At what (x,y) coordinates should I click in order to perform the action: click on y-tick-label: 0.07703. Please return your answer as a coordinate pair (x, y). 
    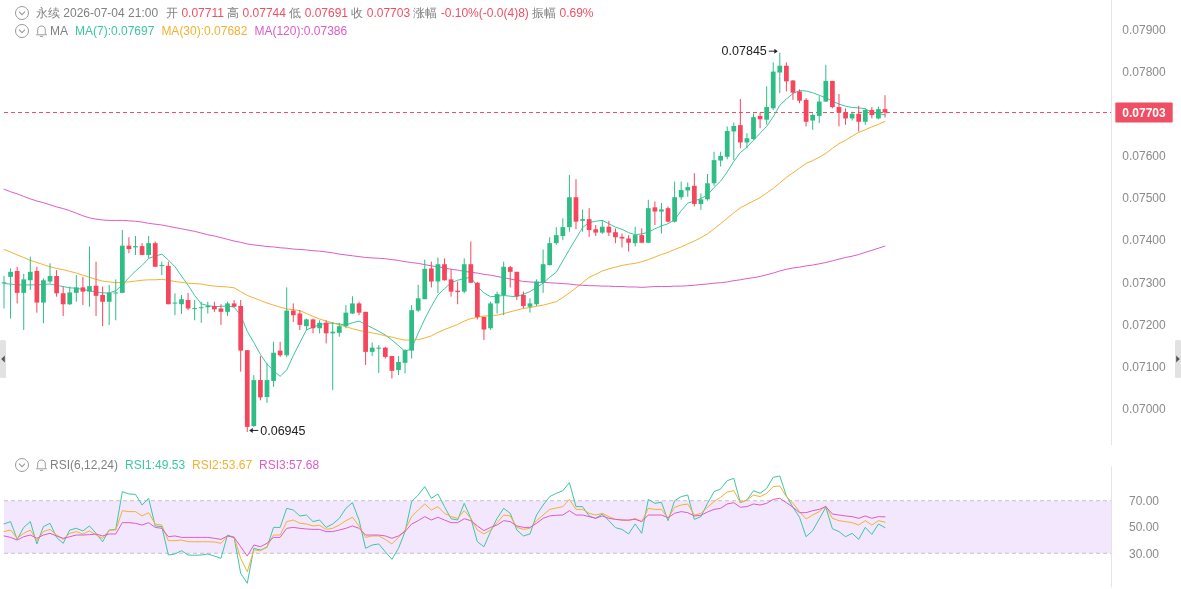
    Looking at the image, I should click on (1144, 112).